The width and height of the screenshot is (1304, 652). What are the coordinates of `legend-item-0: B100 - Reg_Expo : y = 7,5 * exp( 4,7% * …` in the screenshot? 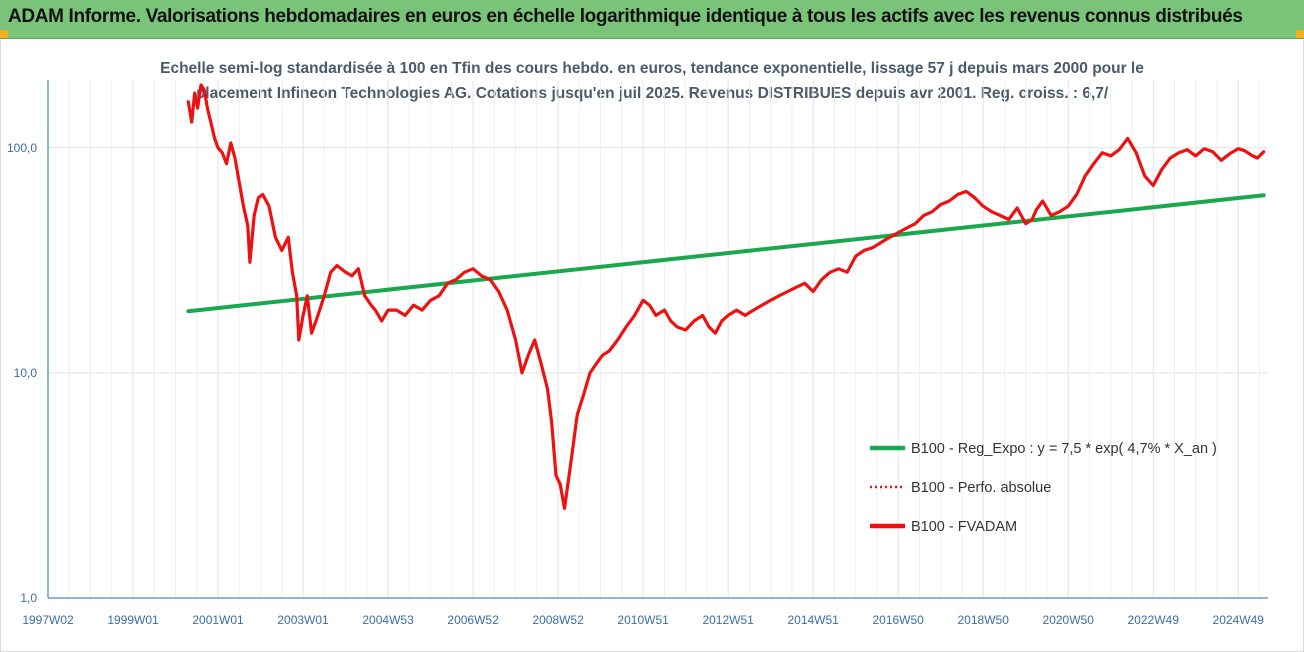 It's located at (1043, 449).